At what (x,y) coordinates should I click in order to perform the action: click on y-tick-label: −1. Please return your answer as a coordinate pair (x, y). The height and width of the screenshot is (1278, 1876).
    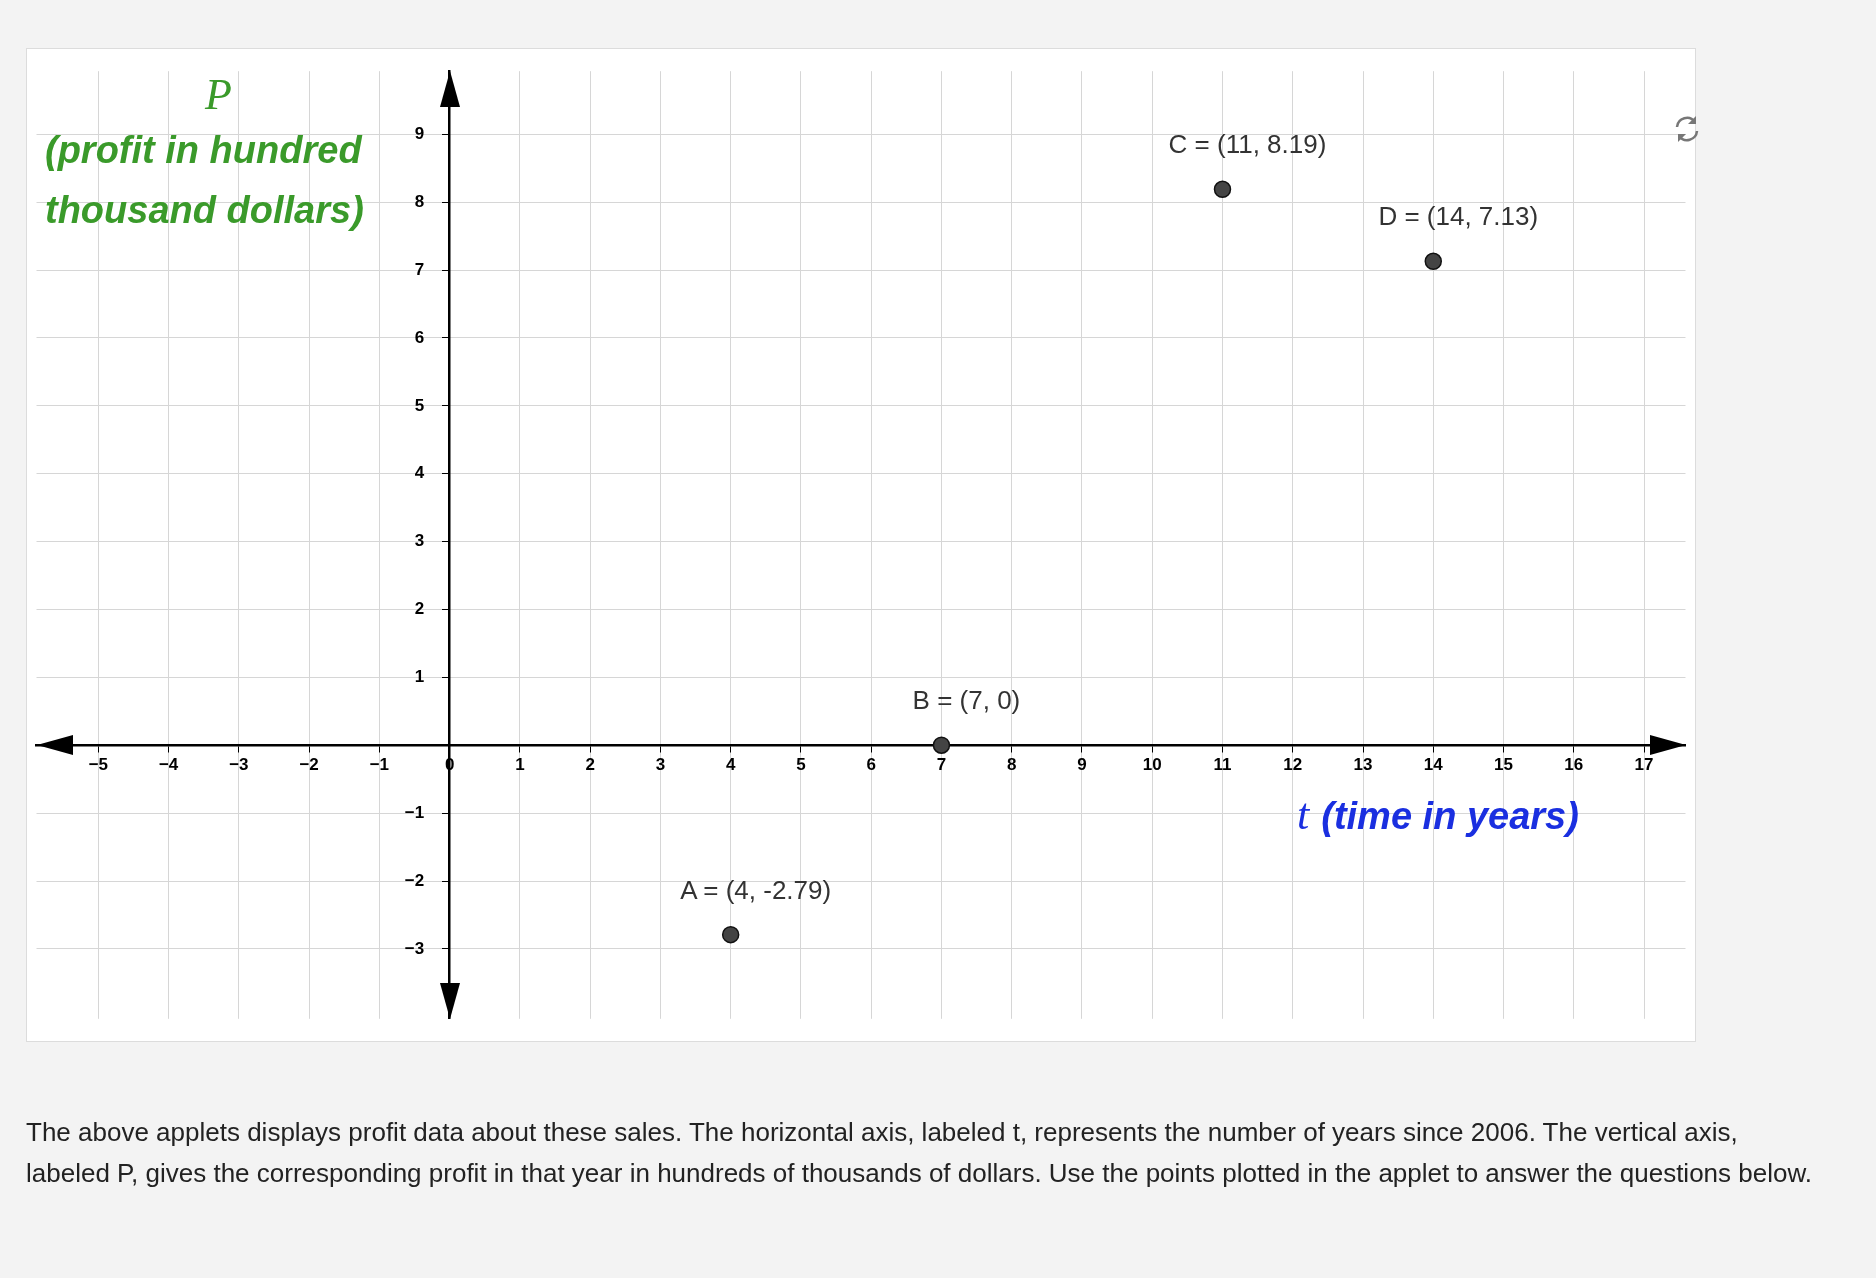
    Looking at the image, I should click on (427, 812).